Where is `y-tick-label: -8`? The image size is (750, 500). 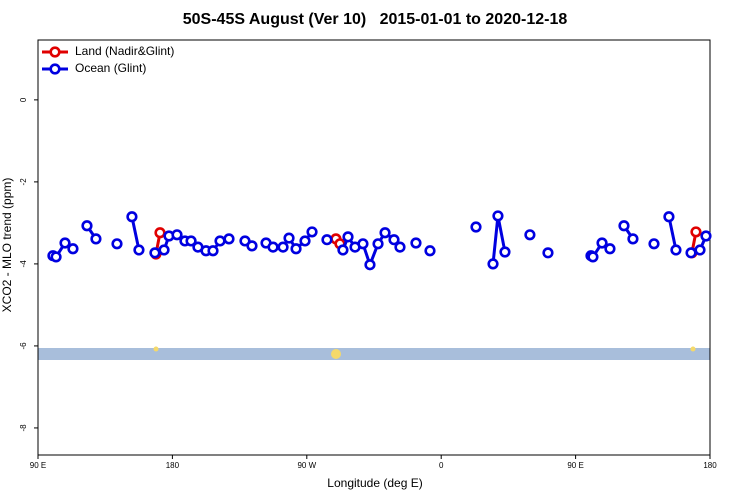
y-tick-label: -8 is located at coordinates (23, 428).